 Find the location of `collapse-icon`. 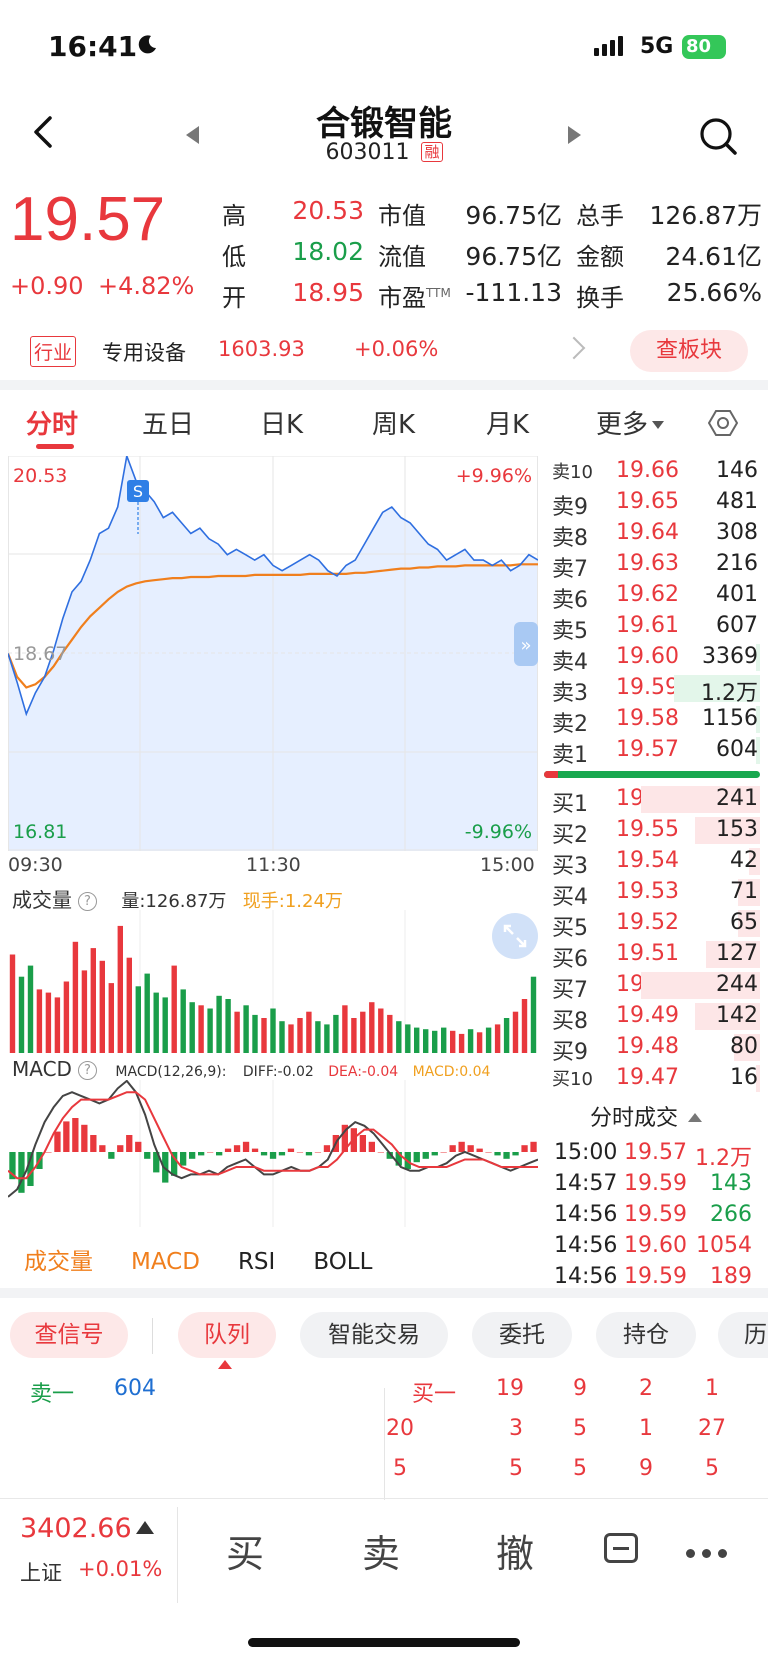

collapse-icon is located at coordinates (621, 1548).